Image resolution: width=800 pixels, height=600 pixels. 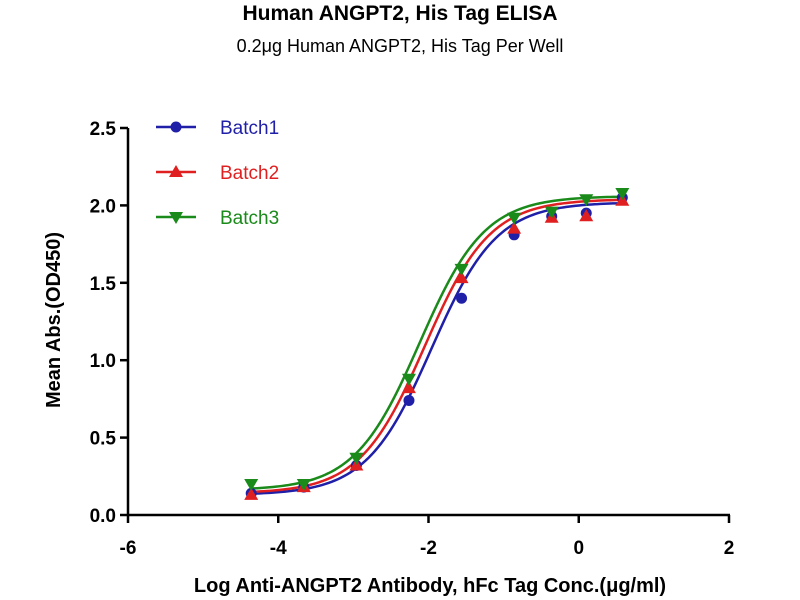 What do you see at coordinates (428, 548) in the screenshot?
I see `x-tick-label: -2` at bounding box center [428, 548].